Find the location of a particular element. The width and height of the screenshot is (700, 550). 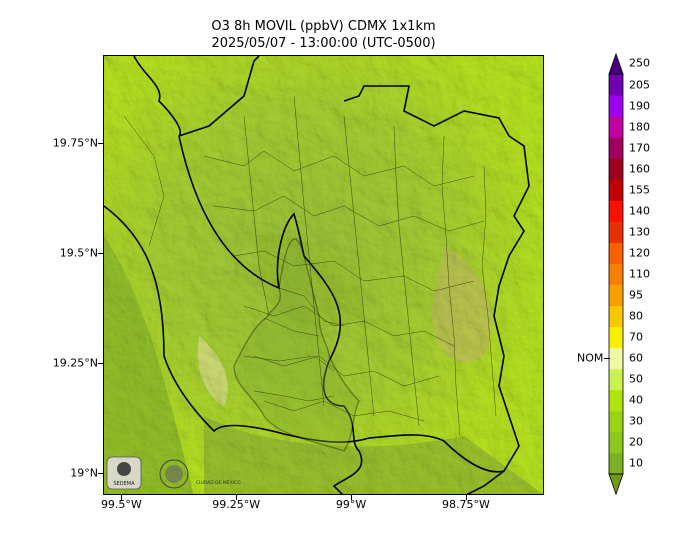

colorbar-outline is located at coordinates (616, 274).